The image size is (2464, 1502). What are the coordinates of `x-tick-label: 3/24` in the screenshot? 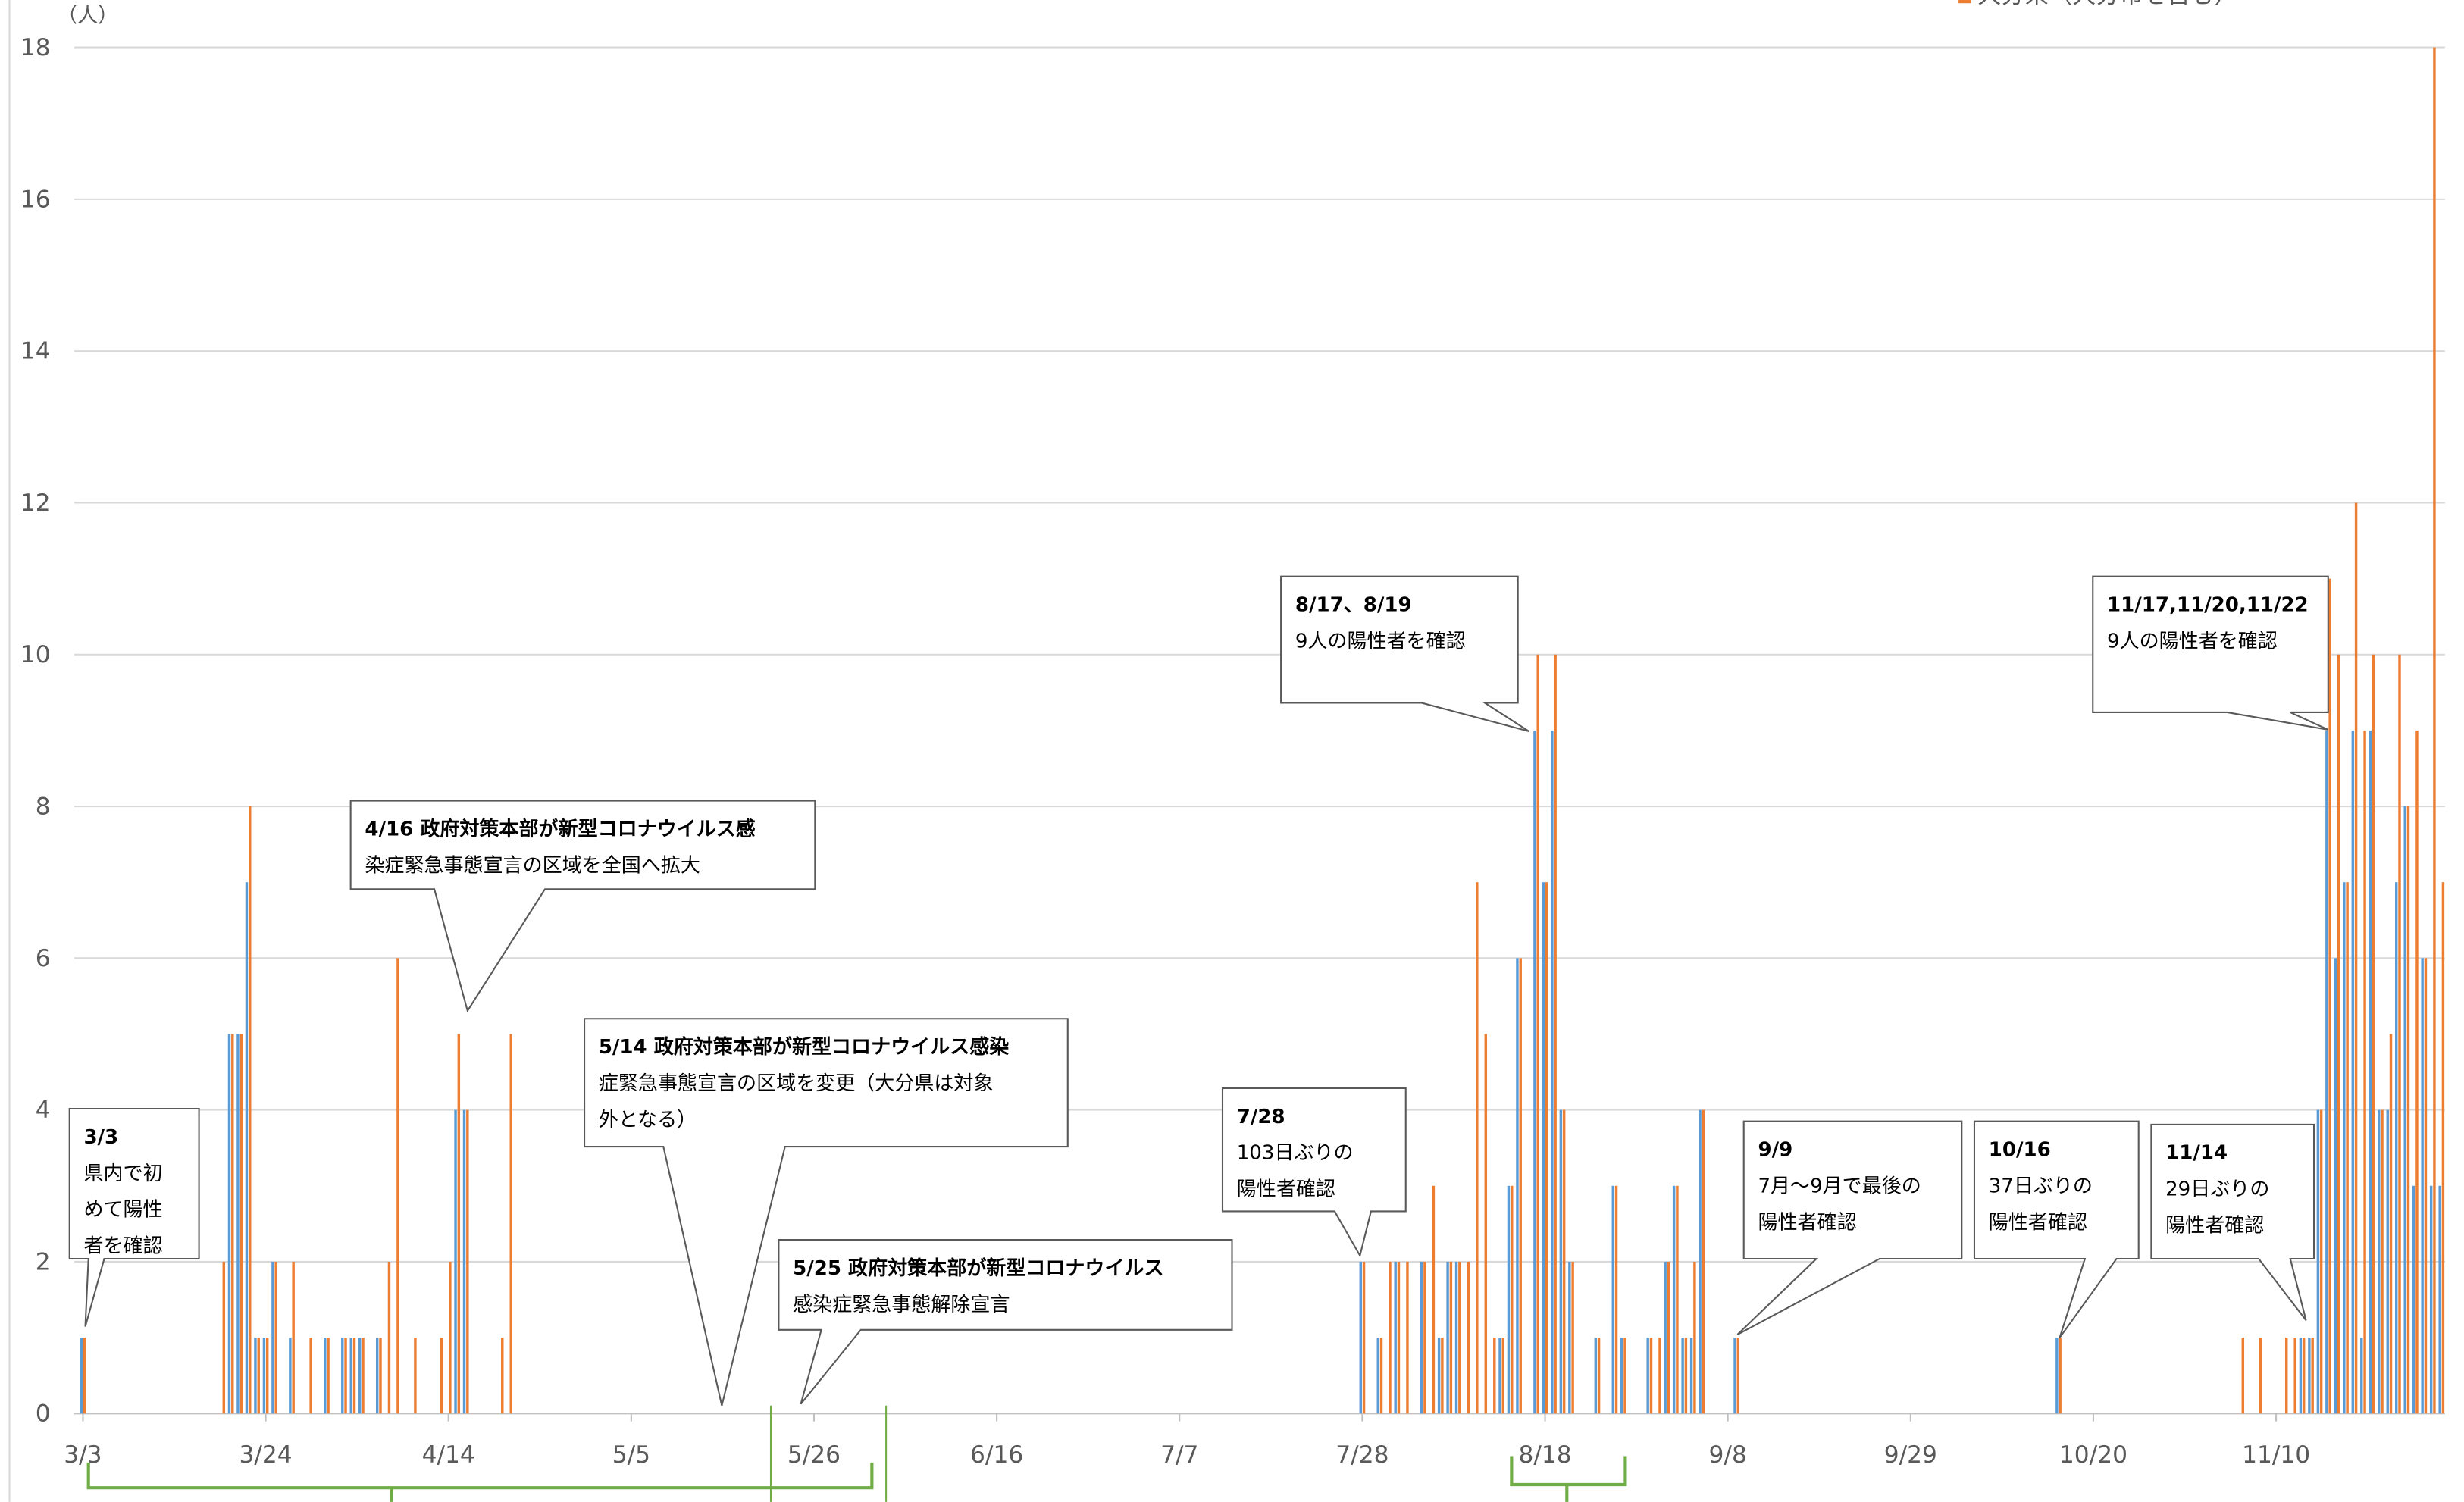 It's located at (265, 1455).